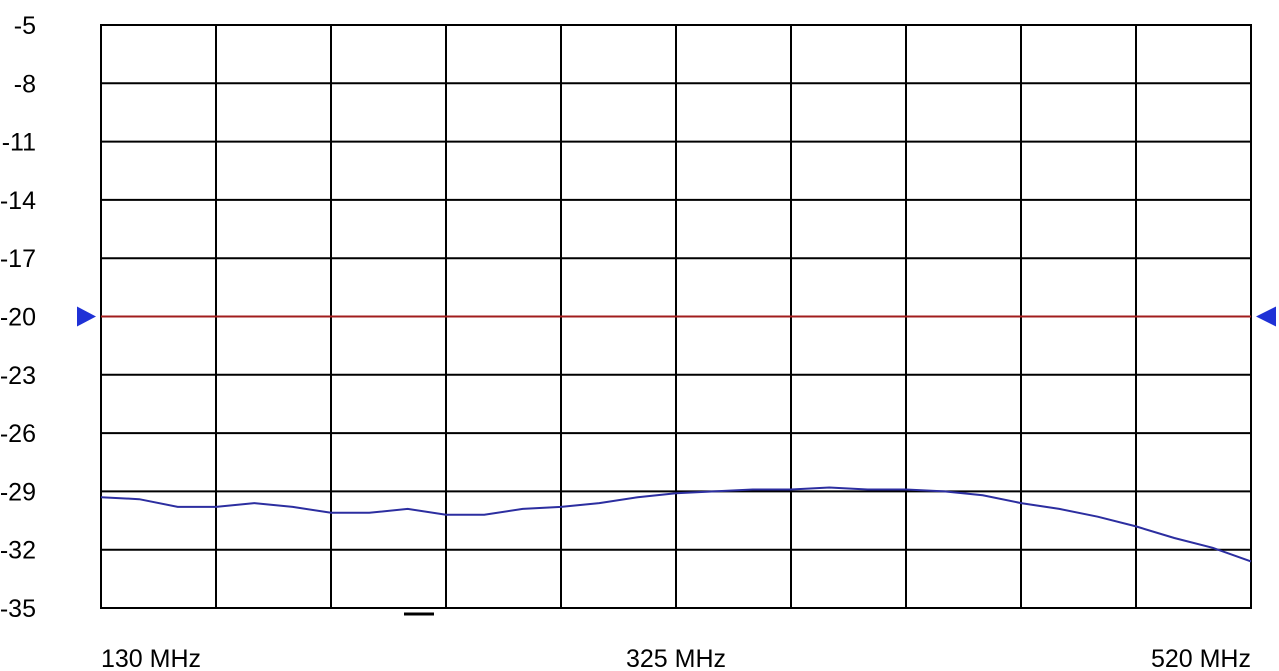  I want to click on y-tick-label: -8, so click(25, 84).